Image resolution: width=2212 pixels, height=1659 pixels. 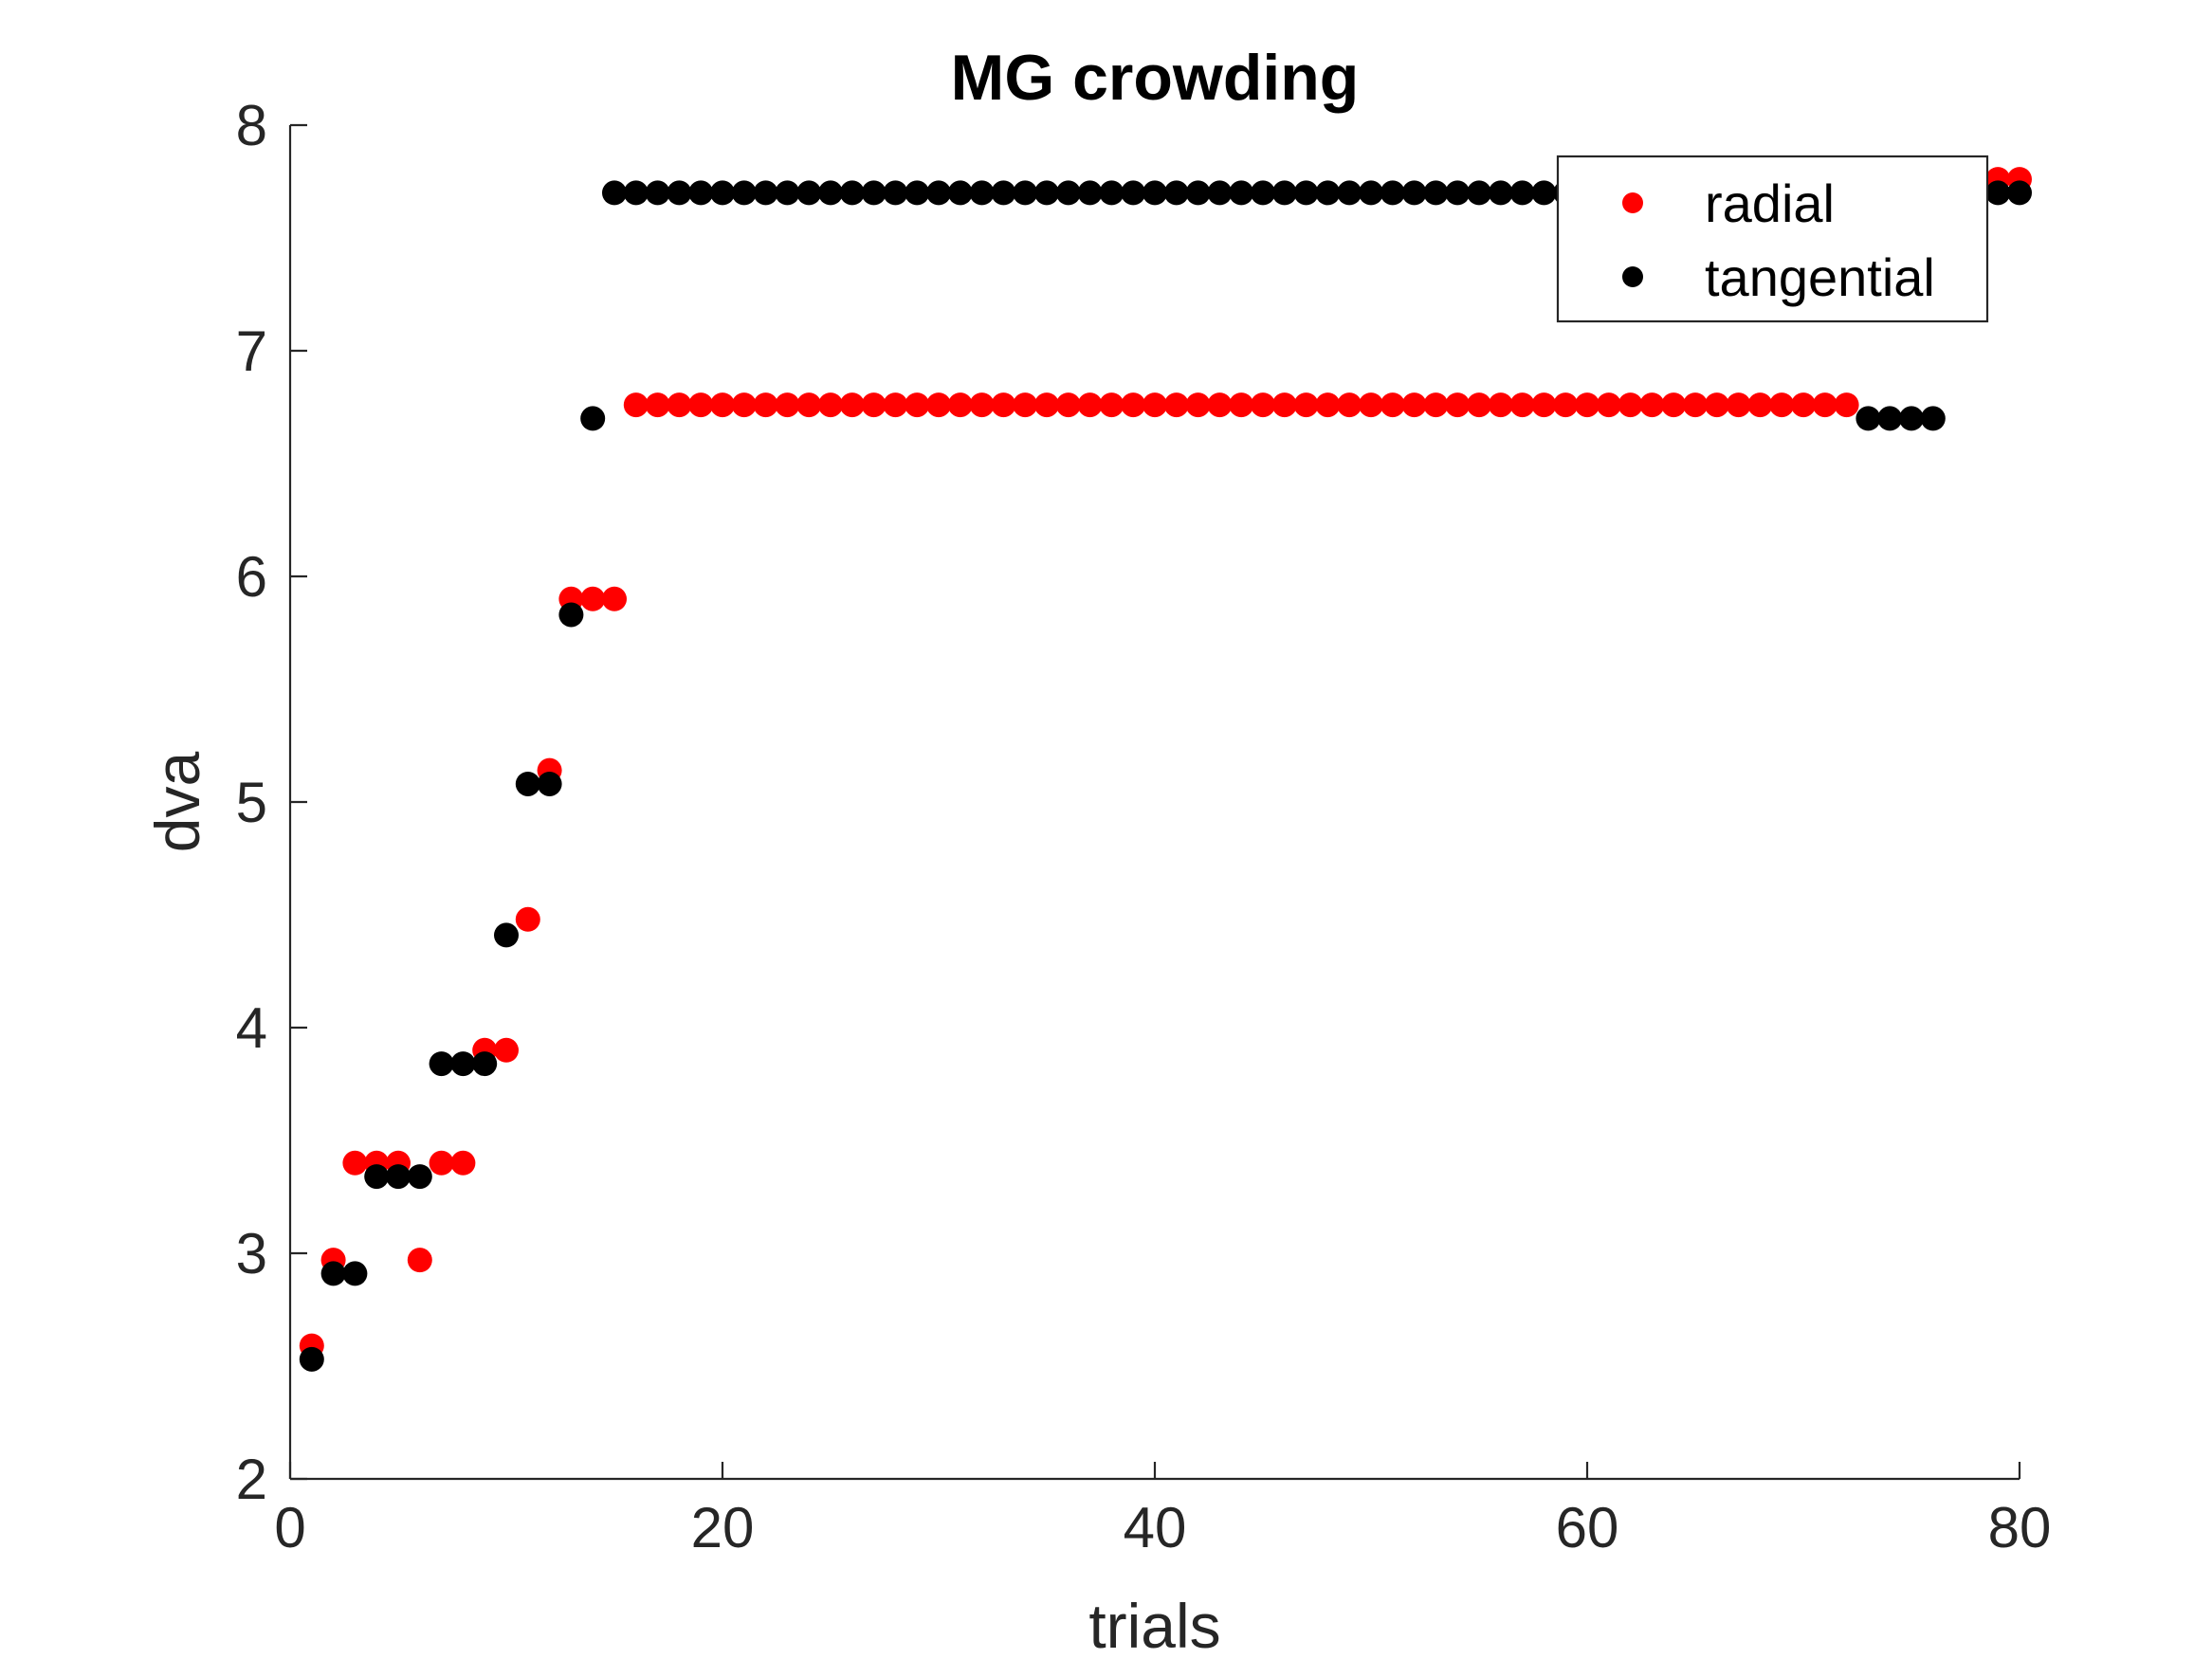 I want to click on y-tick-label: 2, so click(x=251, y=1479).